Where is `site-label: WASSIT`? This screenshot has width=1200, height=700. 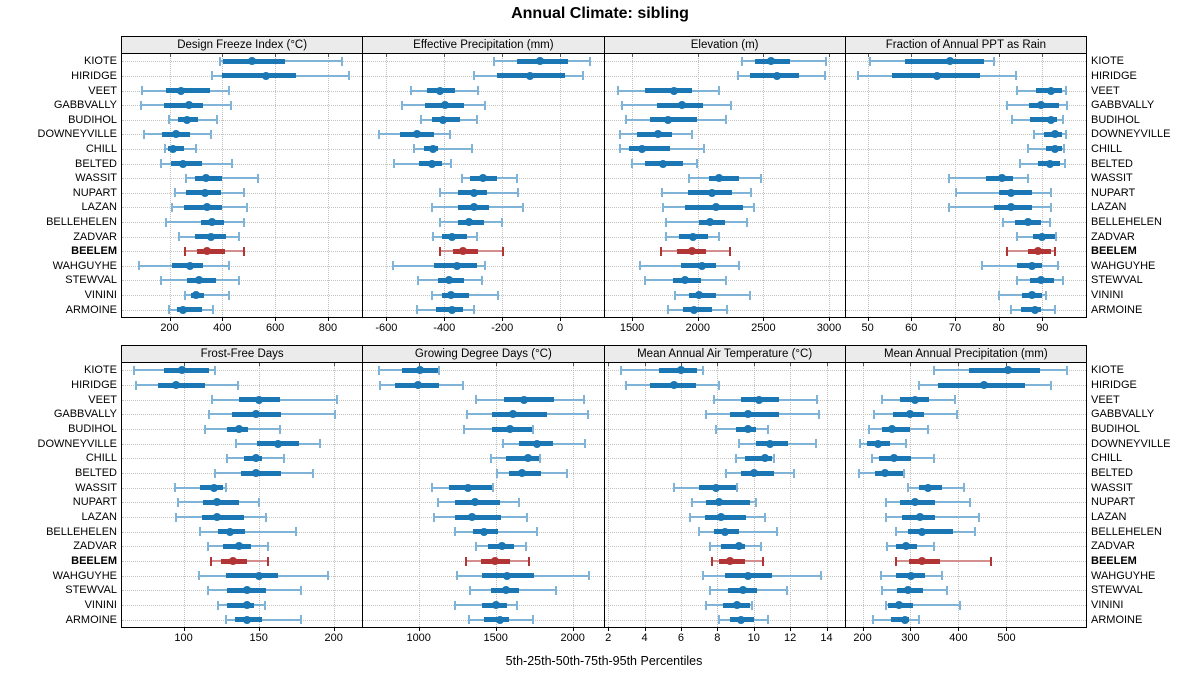 site-label: WASSIT is located at coordinates (96, 178).